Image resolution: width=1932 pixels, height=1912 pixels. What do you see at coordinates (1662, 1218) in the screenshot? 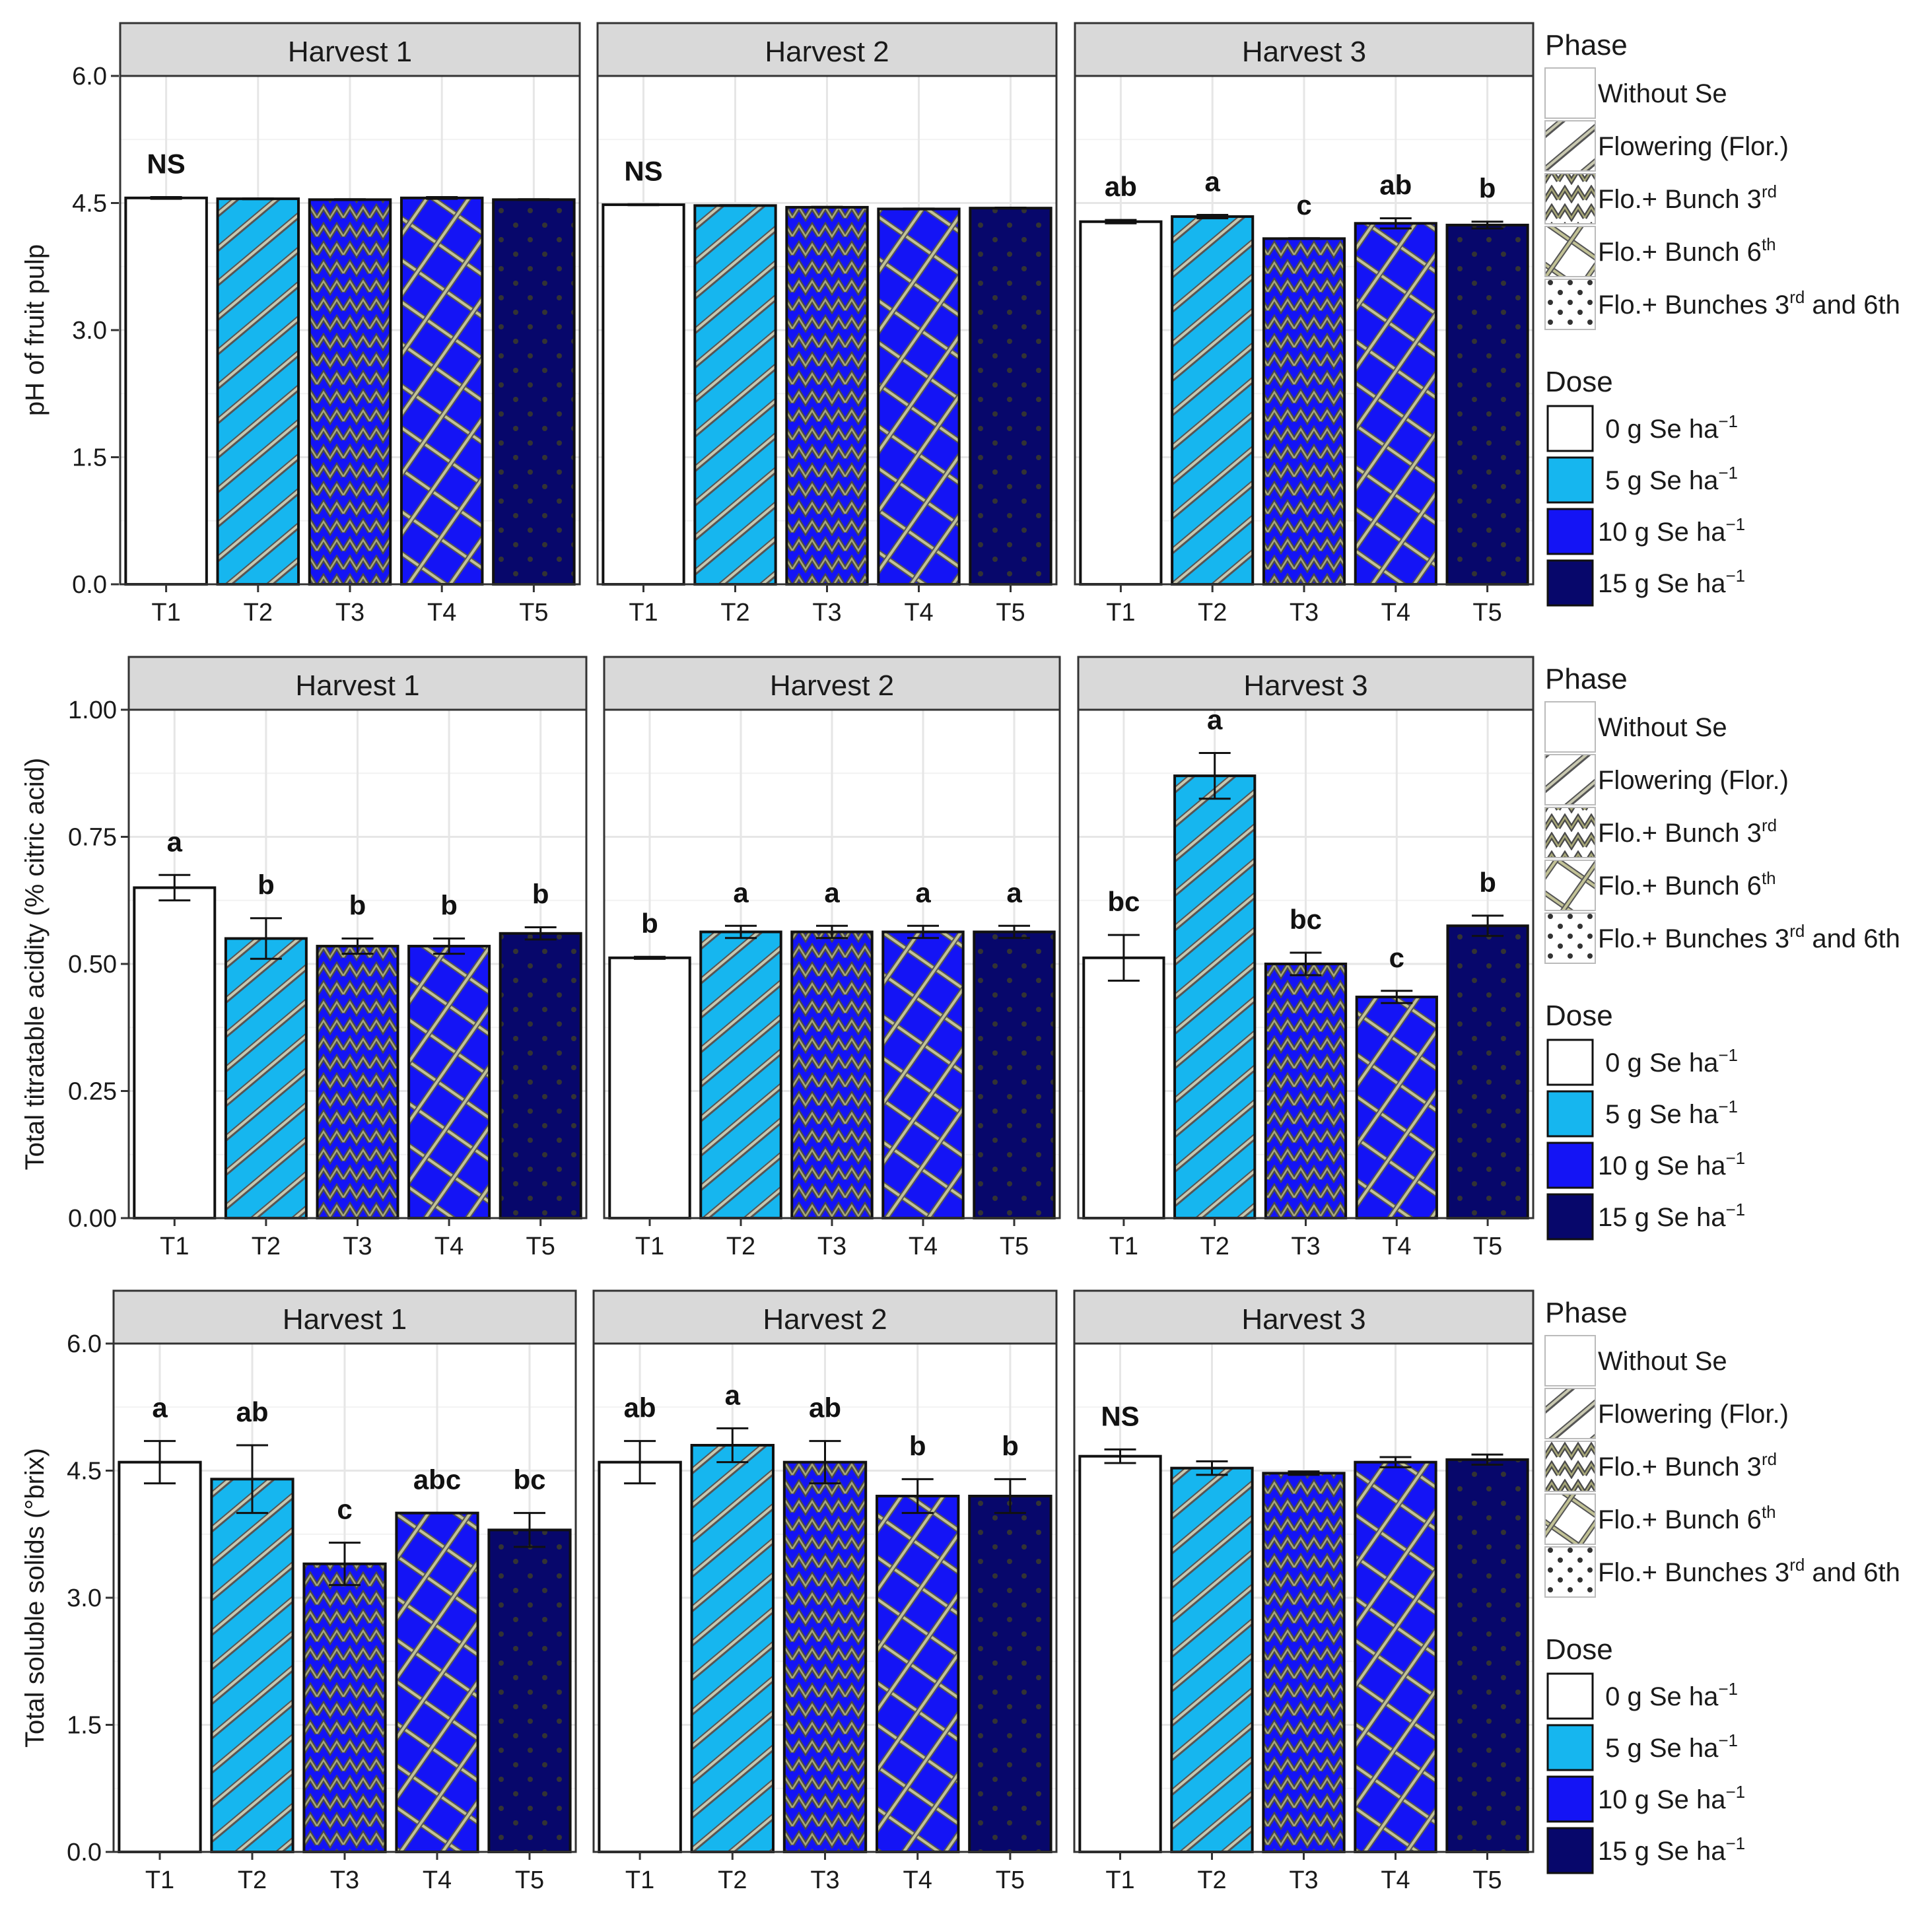
I see `legend-dose-text: 15 g Se ha` at bounding box center [1662, 1218].